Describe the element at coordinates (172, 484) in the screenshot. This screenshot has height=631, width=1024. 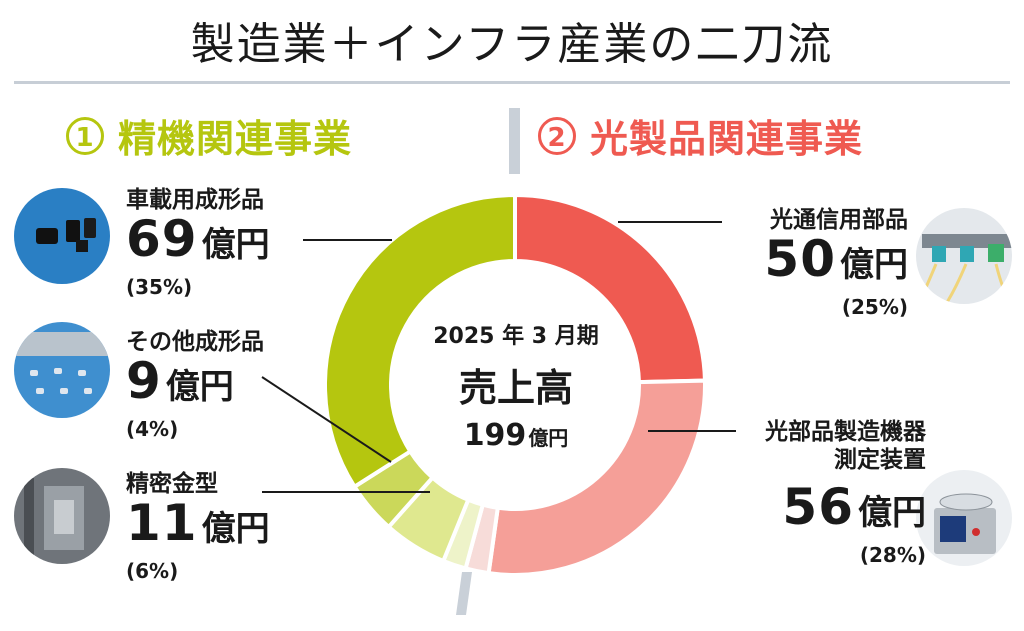
I see `segment-name: 精密金型` at that location.